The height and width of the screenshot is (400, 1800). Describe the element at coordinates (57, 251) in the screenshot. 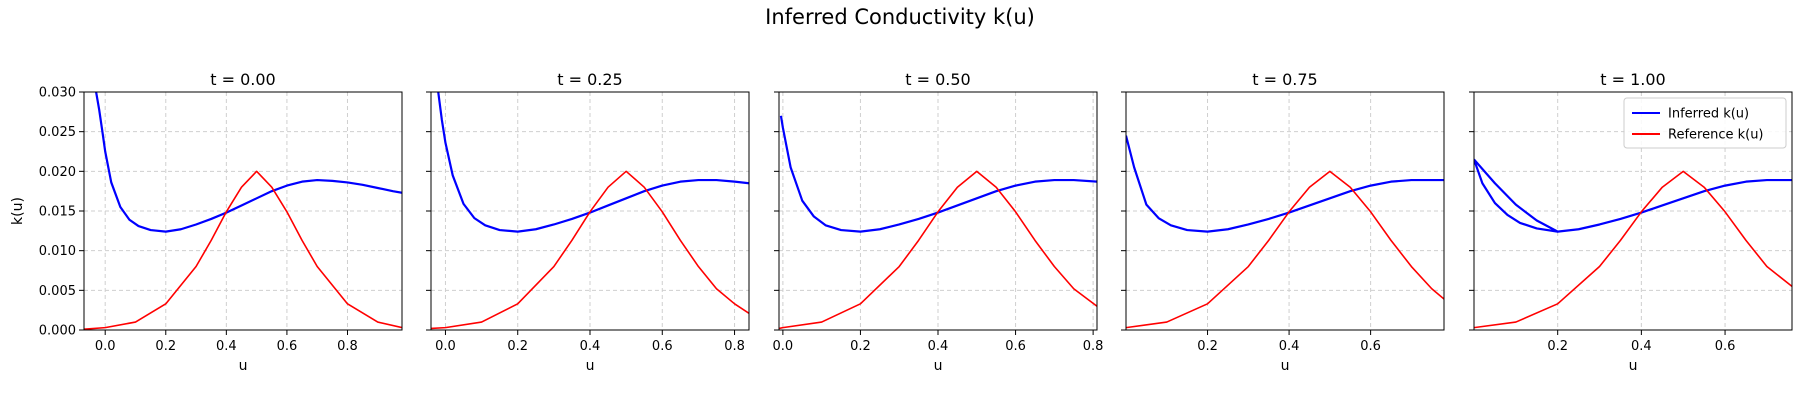

I see `y-tick-label: 0.010` at that location.